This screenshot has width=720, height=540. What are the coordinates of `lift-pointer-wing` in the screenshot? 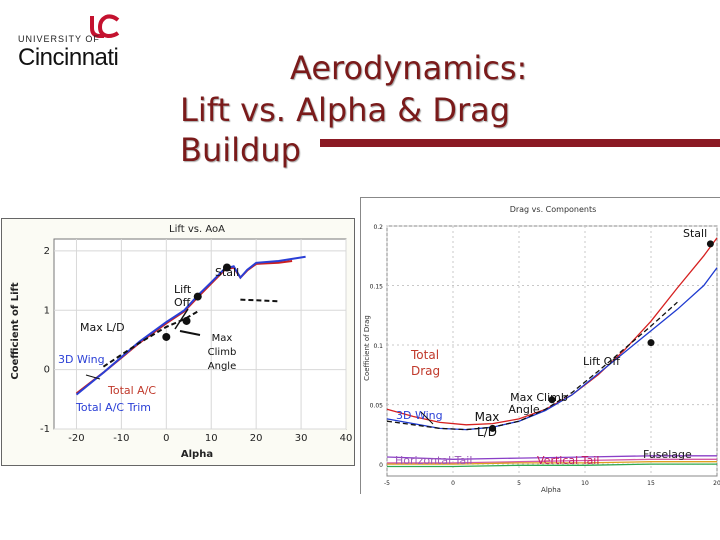 It's located at (93, 377).